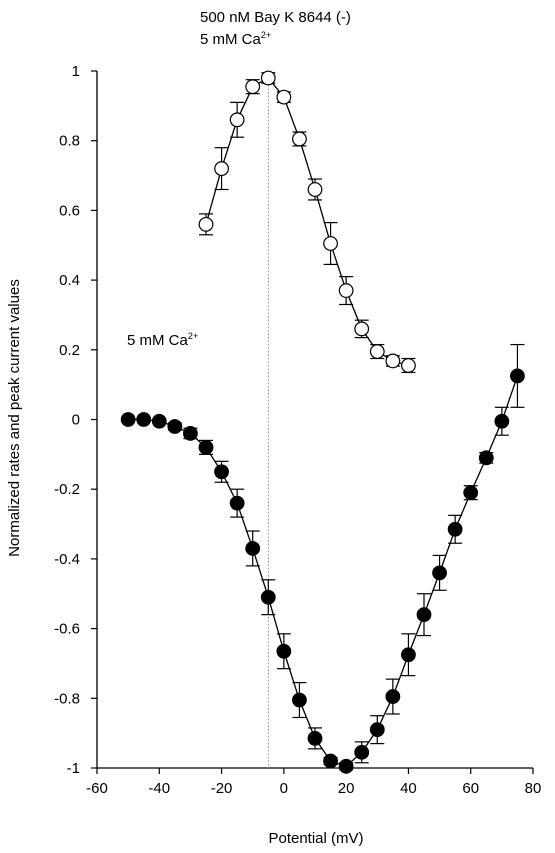 The height and width of the screenshot is (853, 555). I want to click on annotation-mid-sup: 2+, so click(193, 336).